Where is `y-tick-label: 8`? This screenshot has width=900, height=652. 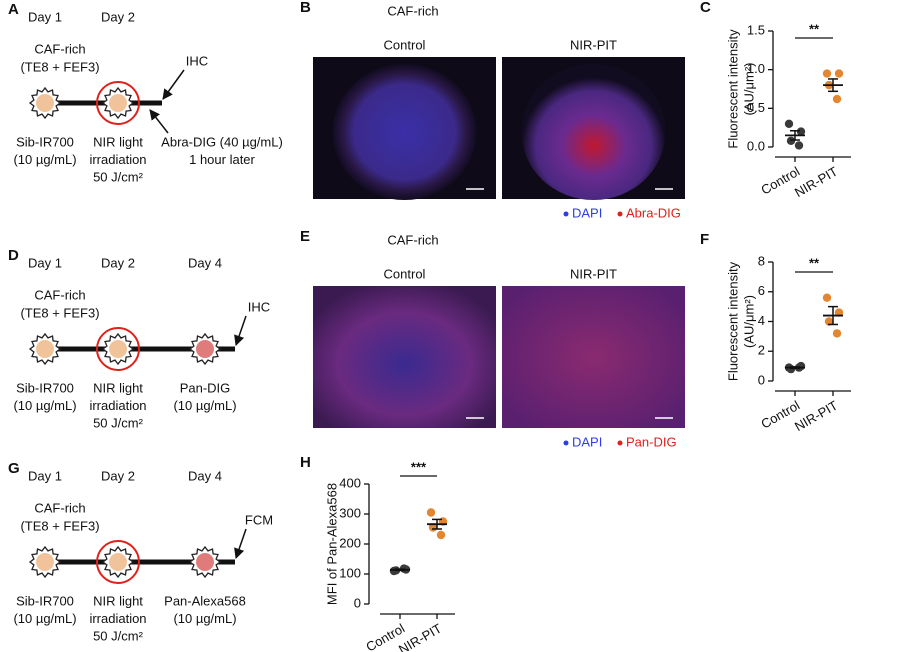
y-tick-label: 8 is located at coordinates (761, 260).